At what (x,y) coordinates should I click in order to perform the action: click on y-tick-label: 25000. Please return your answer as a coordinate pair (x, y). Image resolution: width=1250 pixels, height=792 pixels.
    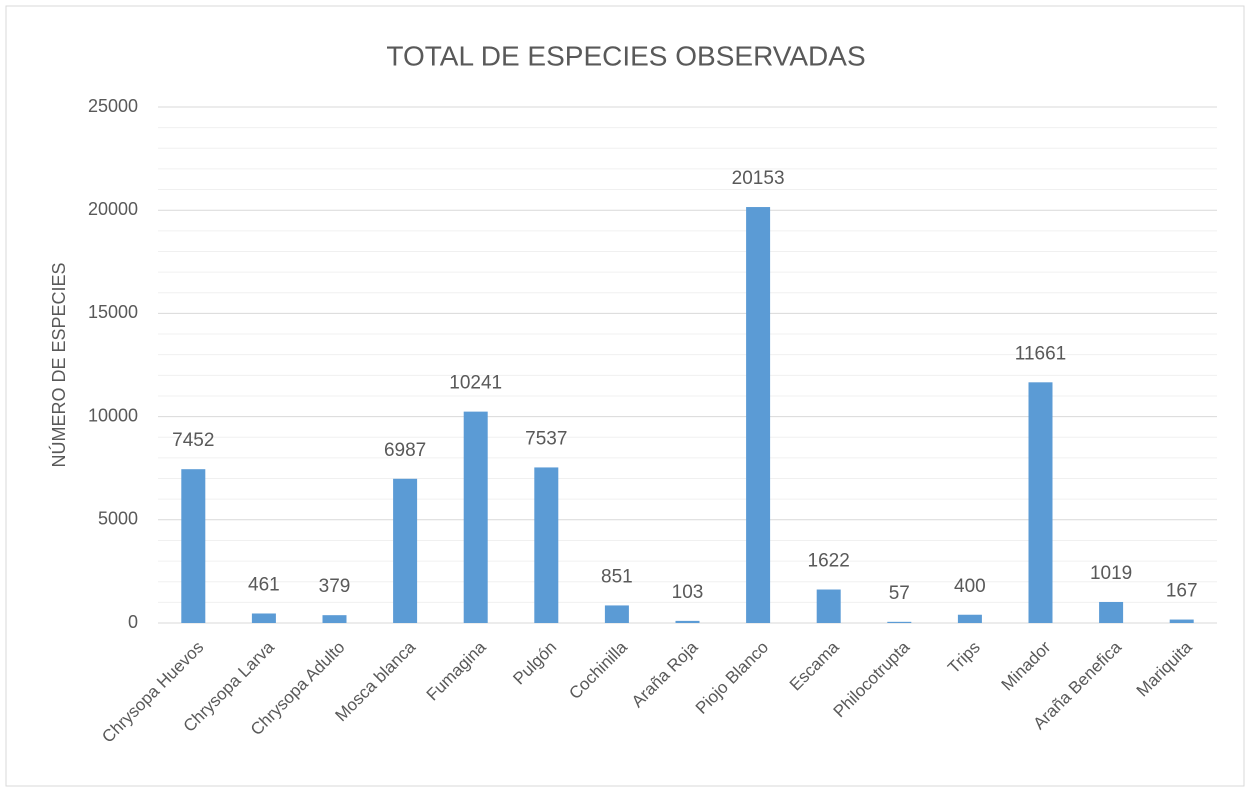
    Looking at the image, I should click on (113, 106).